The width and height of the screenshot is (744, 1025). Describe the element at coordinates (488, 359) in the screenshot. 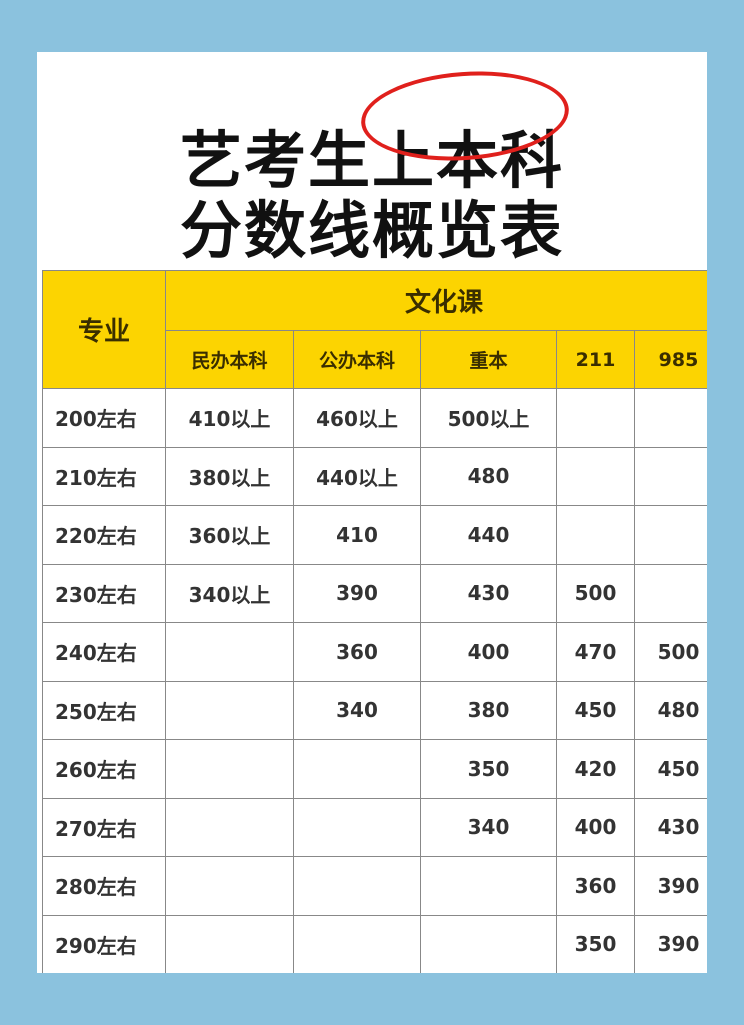

I see `sub-header: 重本` at that location.